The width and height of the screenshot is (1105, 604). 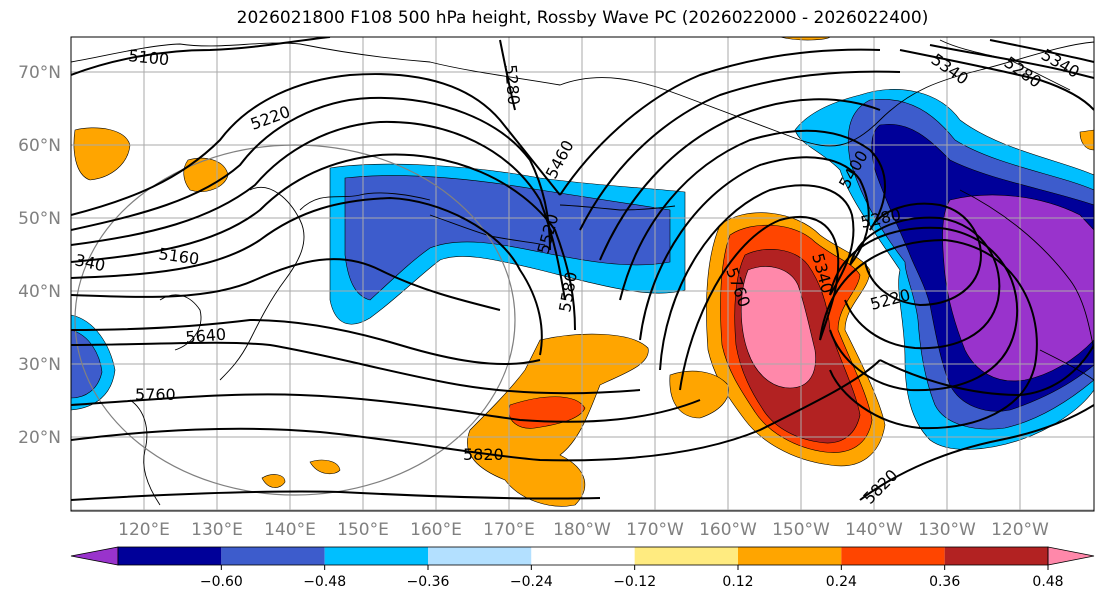 I want to click on lon-label: 130°E, so click(x=217, y=530).